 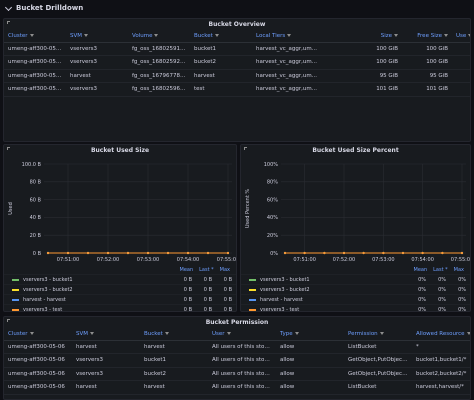 What do you see at coordinates (120, 279) in the screenshot?
I see `legend-item: vservers3 - bucket1 0 B 0 B 0 B` at bounding box center [120, 279].